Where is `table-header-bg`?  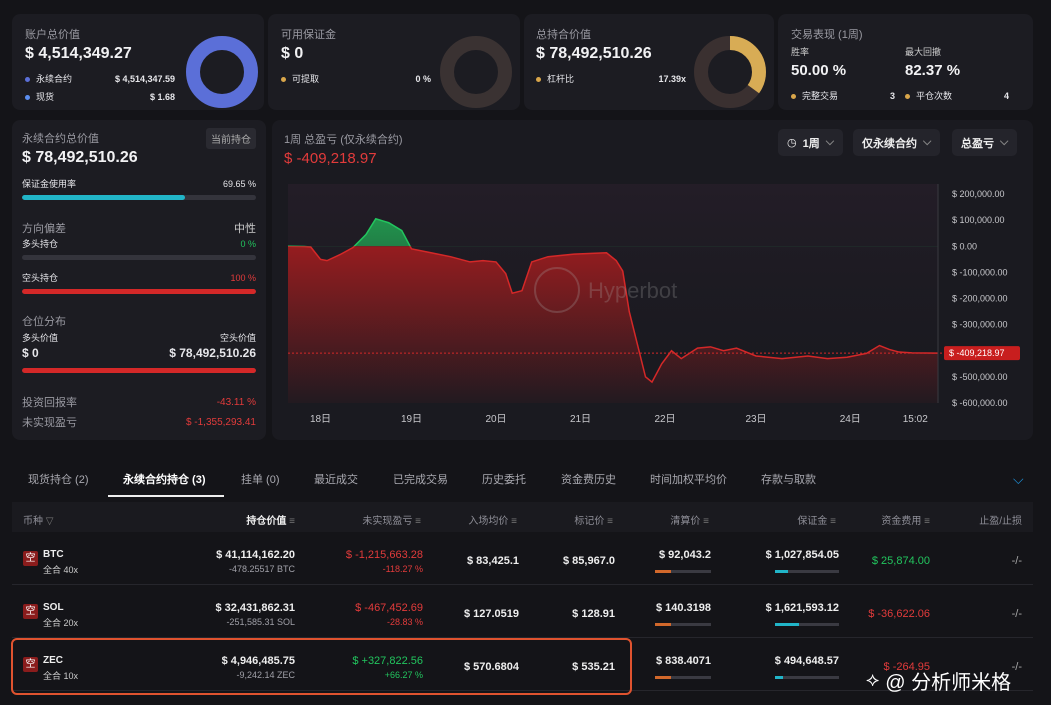
table-header-bg is located at coordinates (522, 517).